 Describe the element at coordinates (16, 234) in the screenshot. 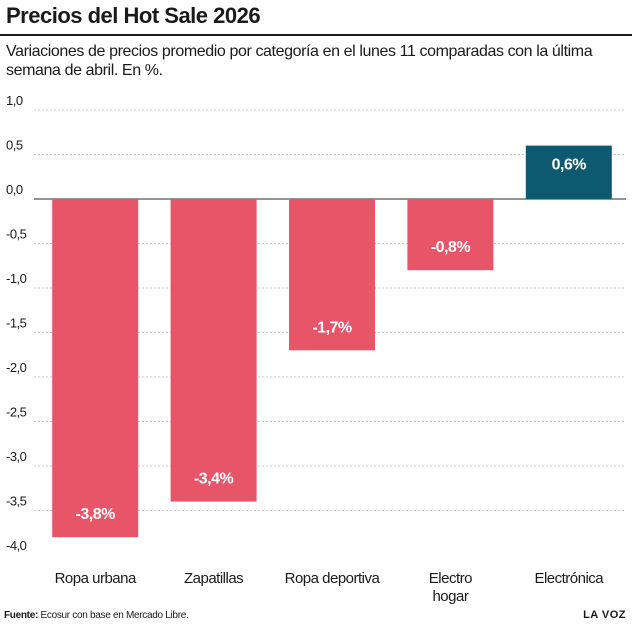

I see `y-tick-label: -0,5` at that location.